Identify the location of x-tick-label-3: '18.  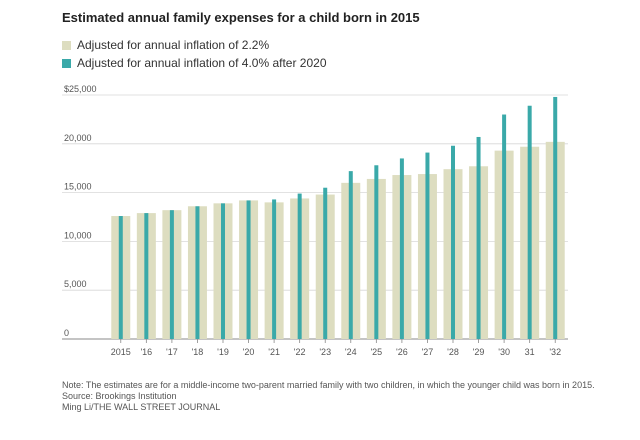
(198, 352).